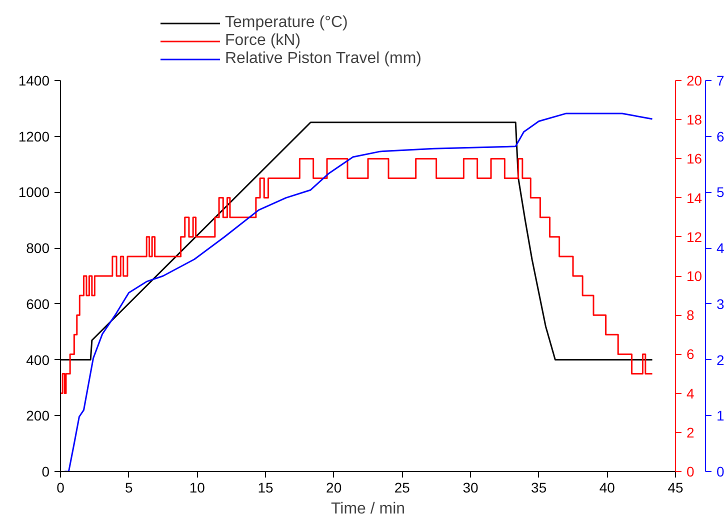  Describe the element at coordinates (368, 509) in the screenshot. I see `x-axis-title: Time / min` at that location.